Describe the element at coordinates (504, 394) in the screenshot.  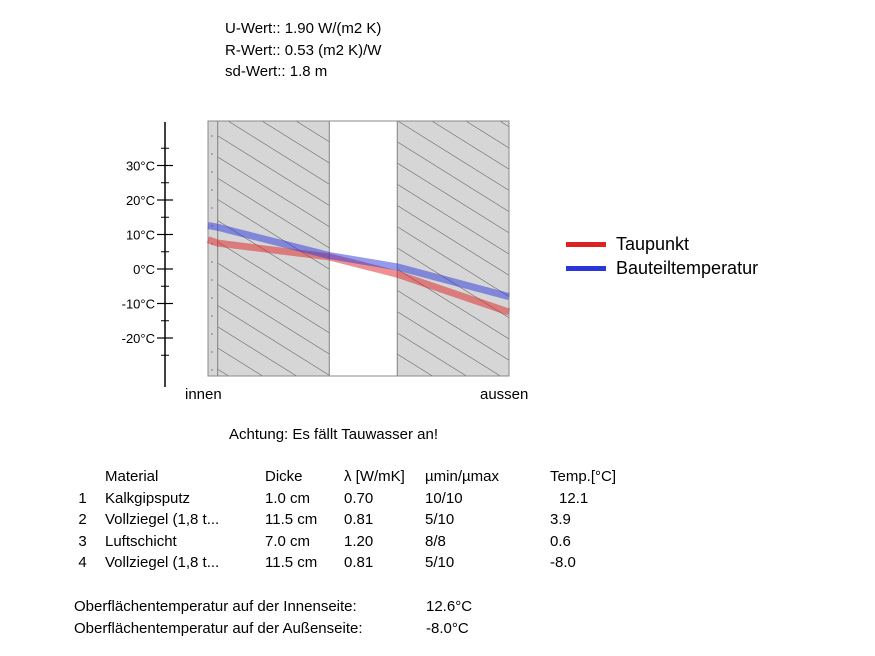
I see `x-label-outside: aussen` at that location.